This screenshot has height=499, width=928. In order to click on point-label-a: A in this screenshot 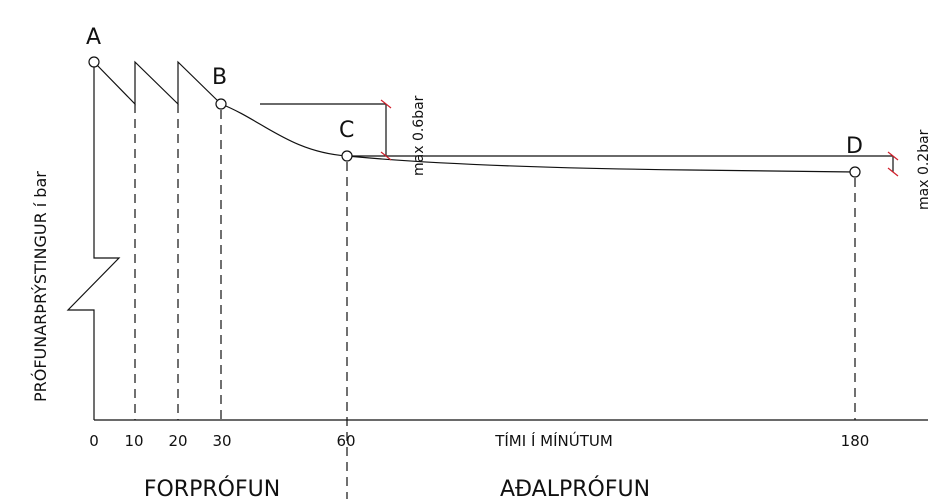, I will do `click(93, 37)`.